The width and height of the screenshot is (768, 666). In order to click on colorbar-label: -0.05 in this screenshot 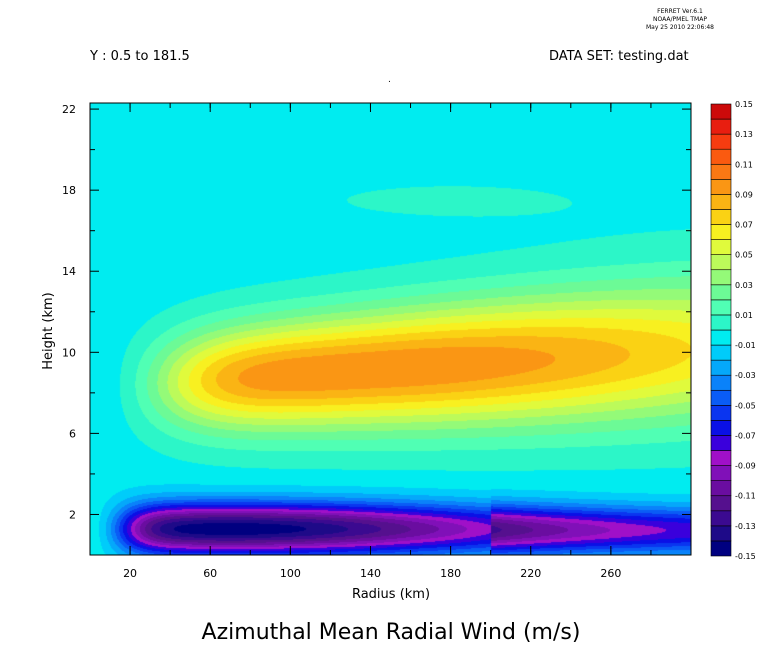, I will do `click(745, 405)`.